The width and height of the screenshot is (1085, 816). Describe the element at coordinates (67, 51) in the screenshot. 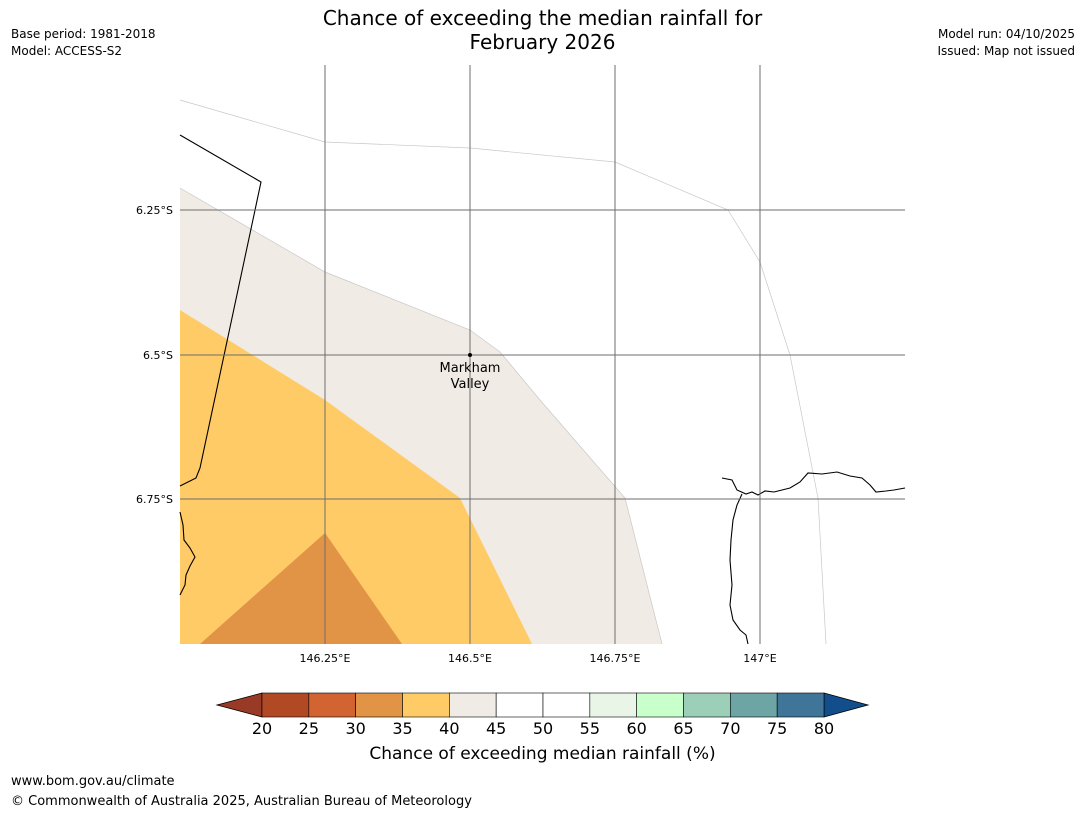

I see `model-name: Model: ACCESS-S2` at that location.